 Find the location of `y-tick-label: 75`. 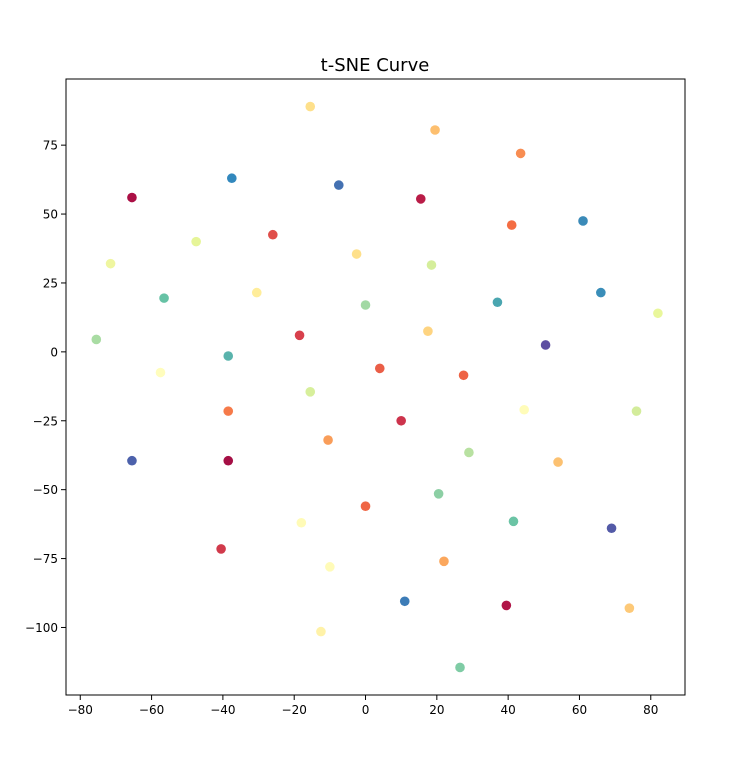

y-tick-label: 75 is located at coordinates (50, 146).